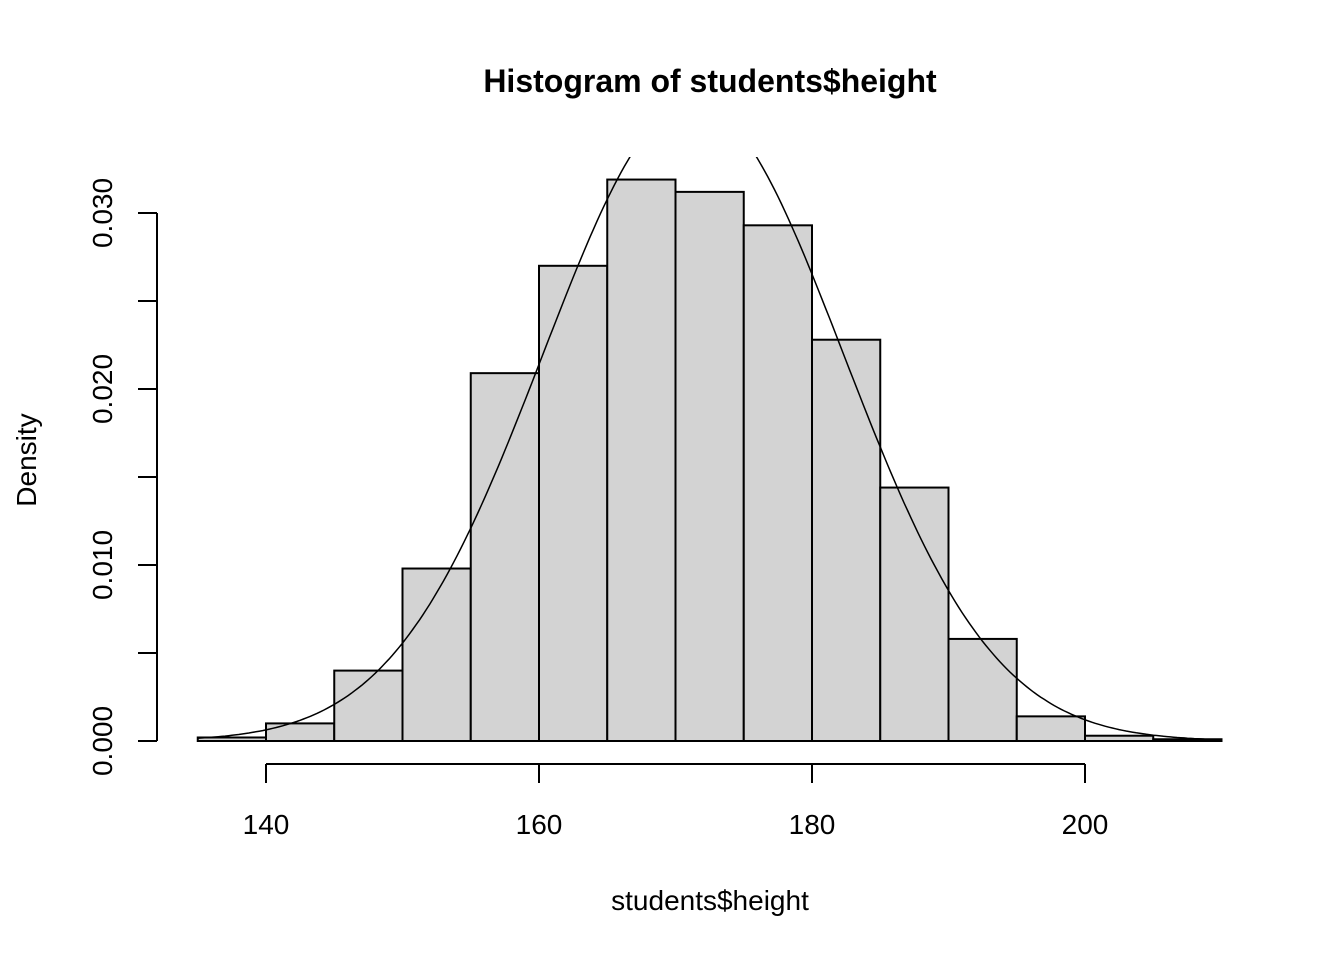 The width and height of the screenshot is (1344, 965). Describe the element at coordinates (102, 389) in the screenshot. I see `y-tick-label: 0.020` at that location.